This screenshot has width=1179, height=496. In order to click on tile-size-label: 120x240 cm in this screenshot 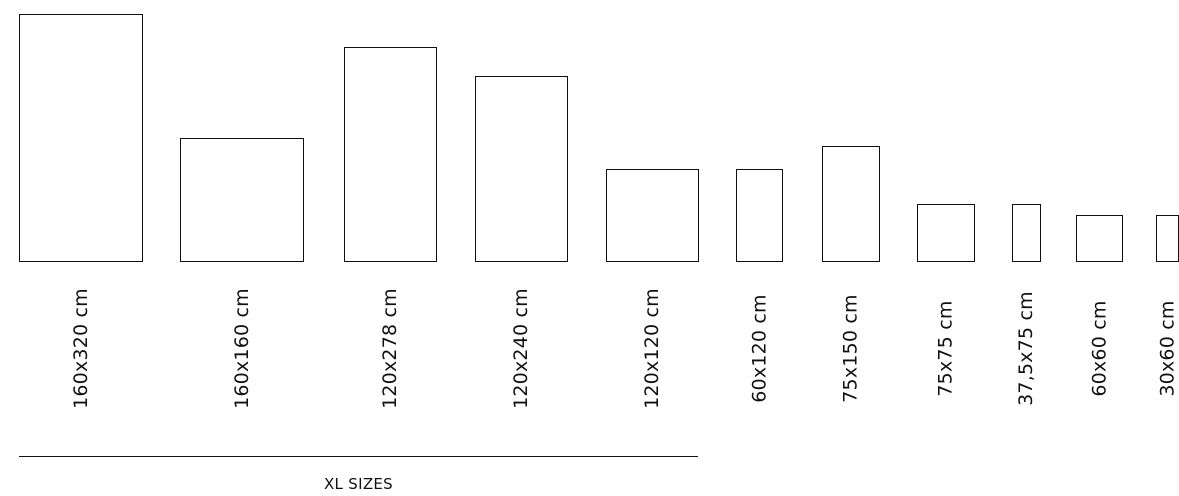, I will do `click(520, 348)`.